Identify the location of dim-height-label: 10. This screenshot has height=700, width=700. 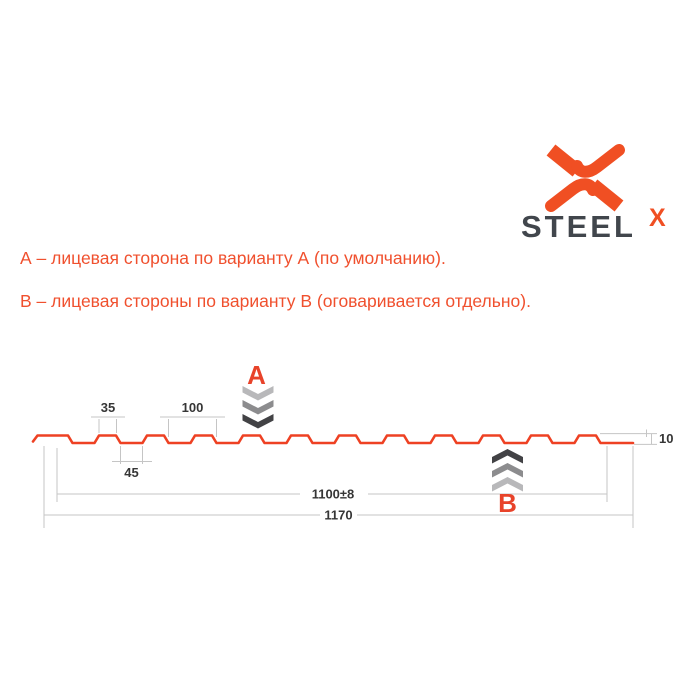
(666, 438).